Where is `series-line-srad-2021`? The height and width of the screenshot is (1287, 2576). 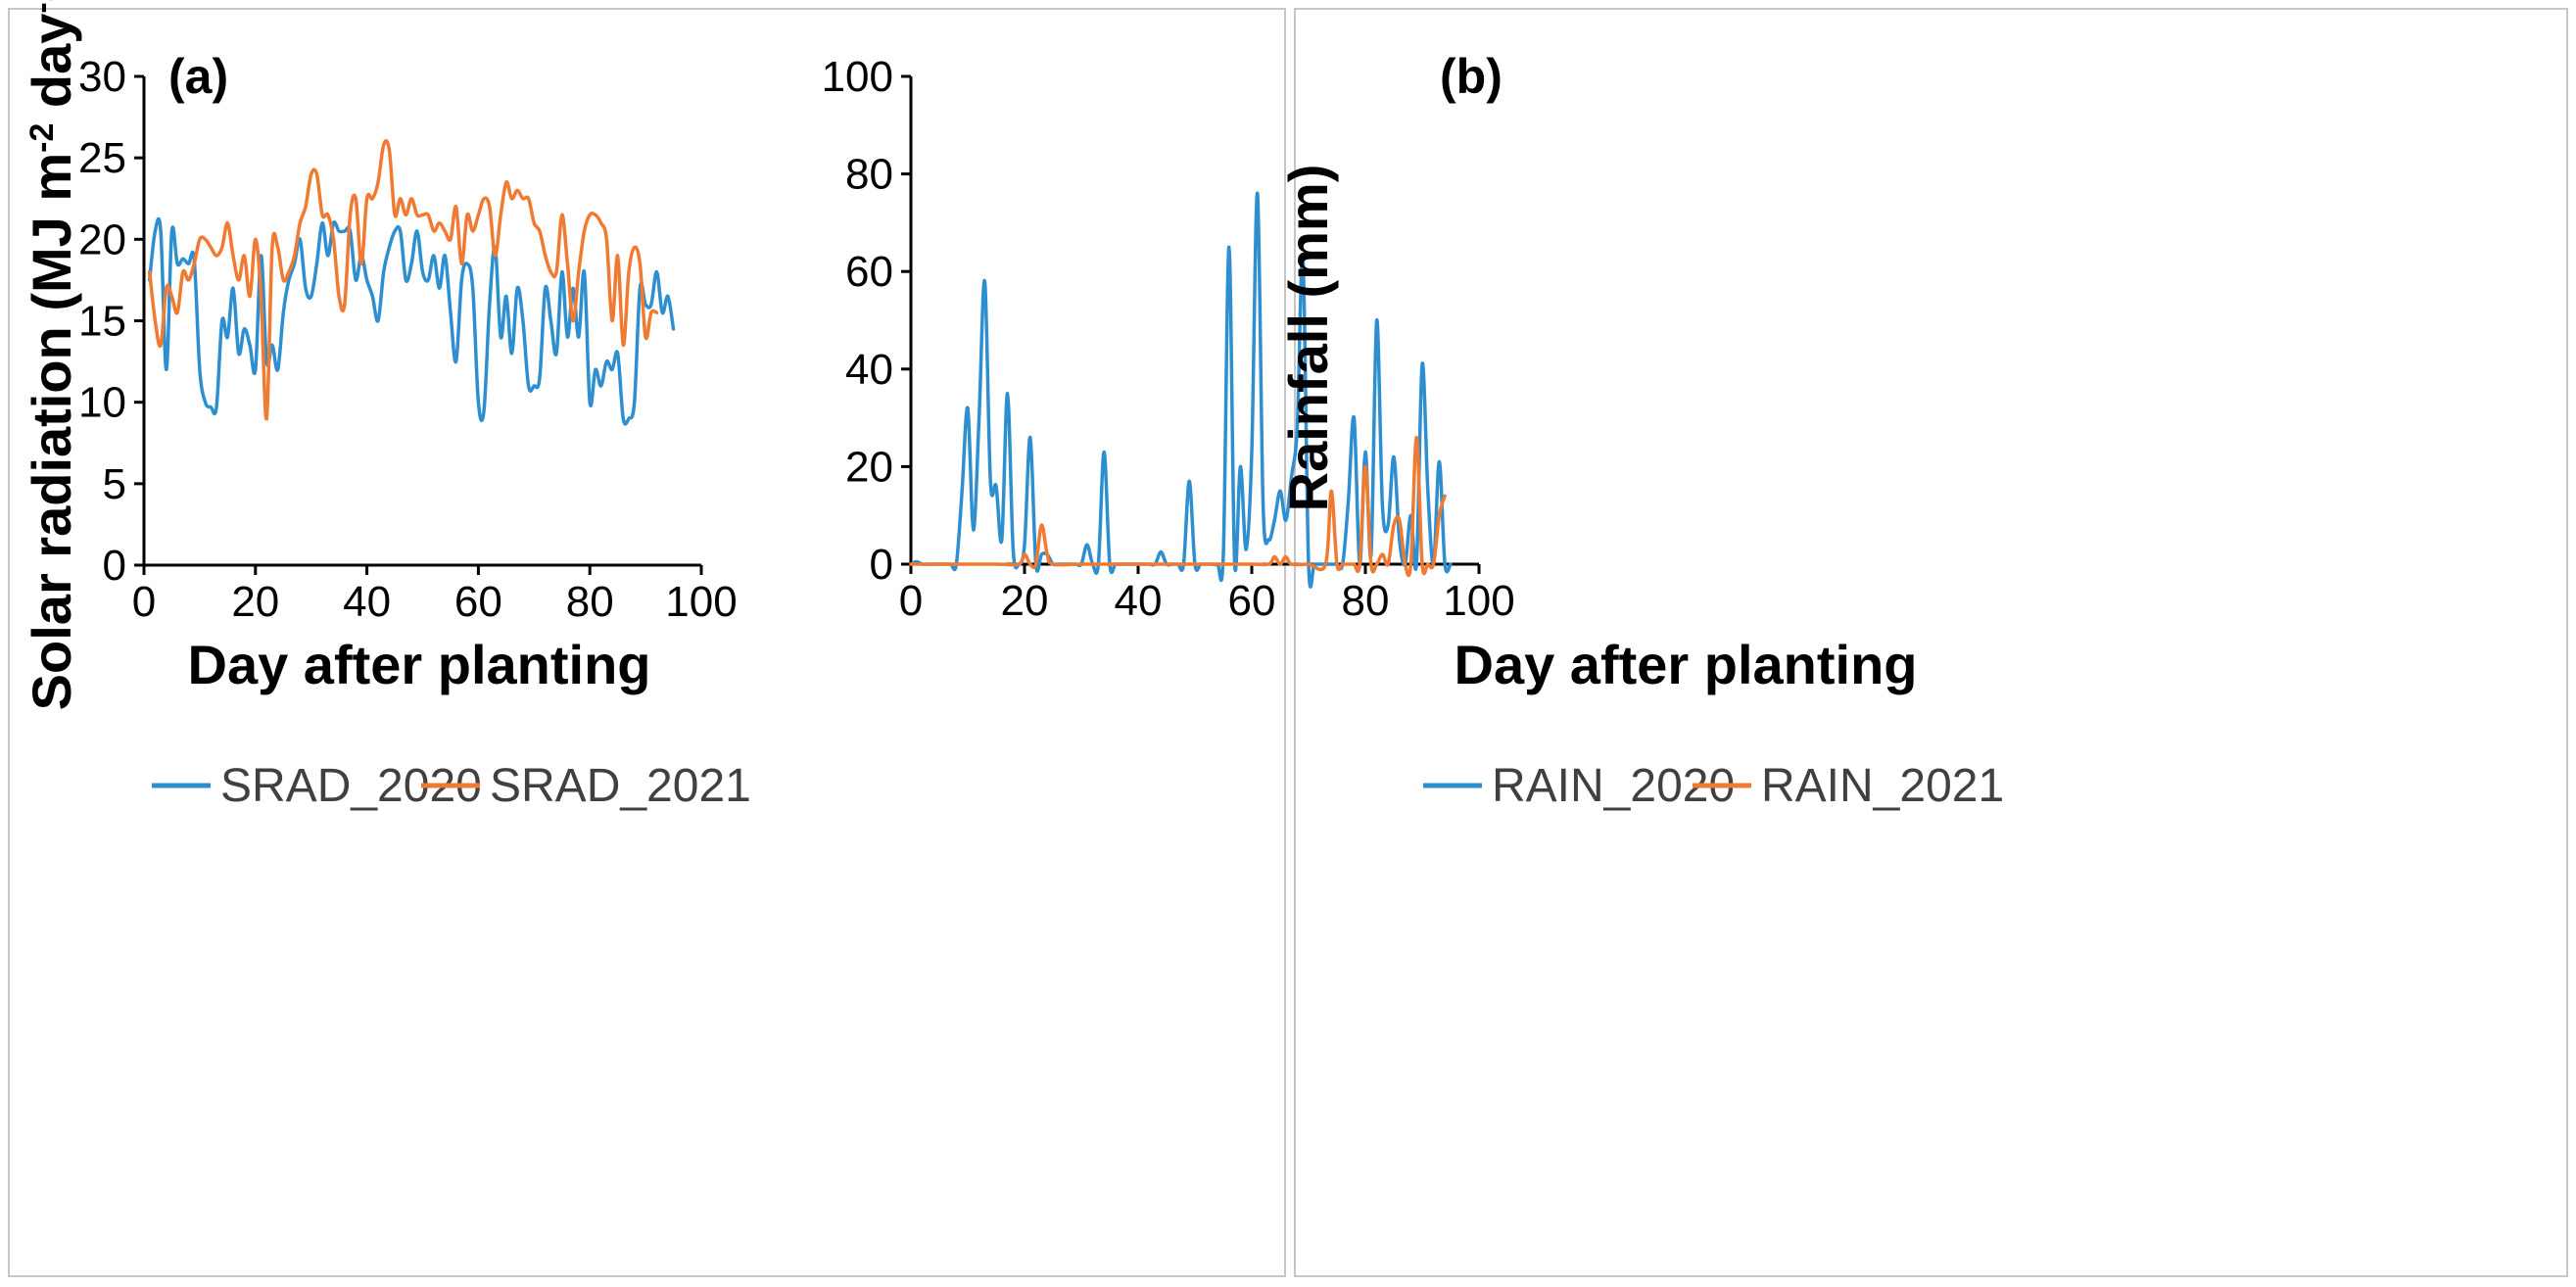 series-line-srad-2021 is located at coordinates (403, 280).